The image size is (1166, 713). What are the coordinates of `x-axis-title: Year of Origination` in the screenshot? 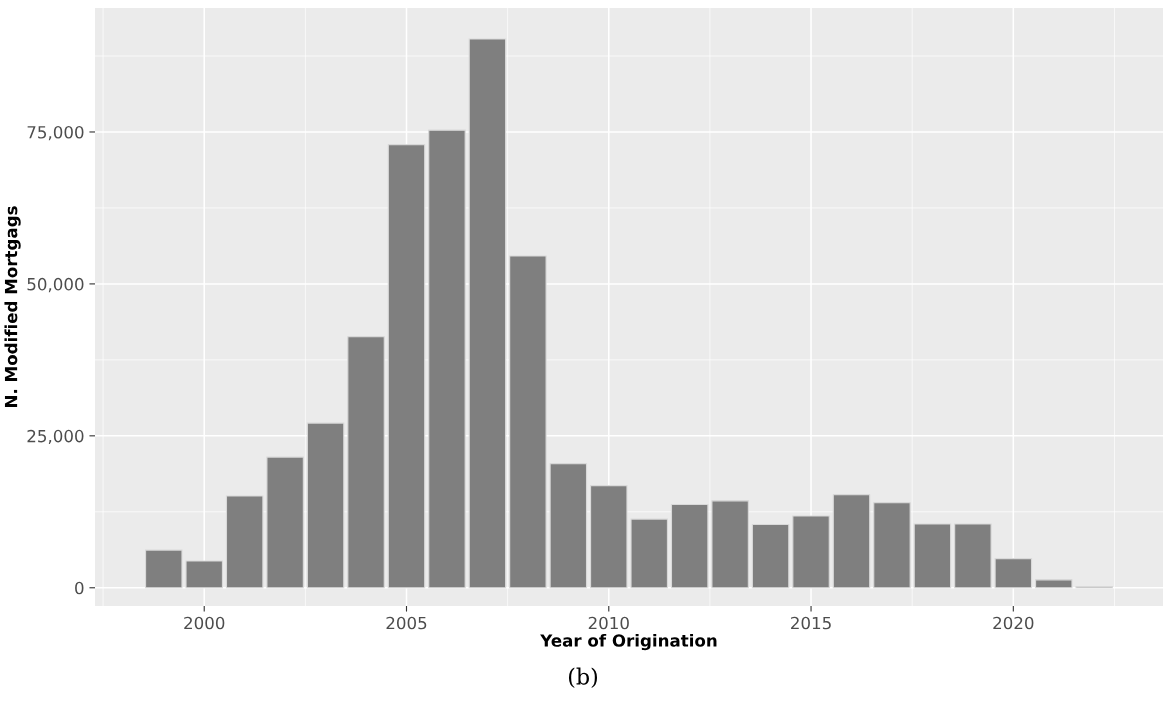 It's located at (628, 642).